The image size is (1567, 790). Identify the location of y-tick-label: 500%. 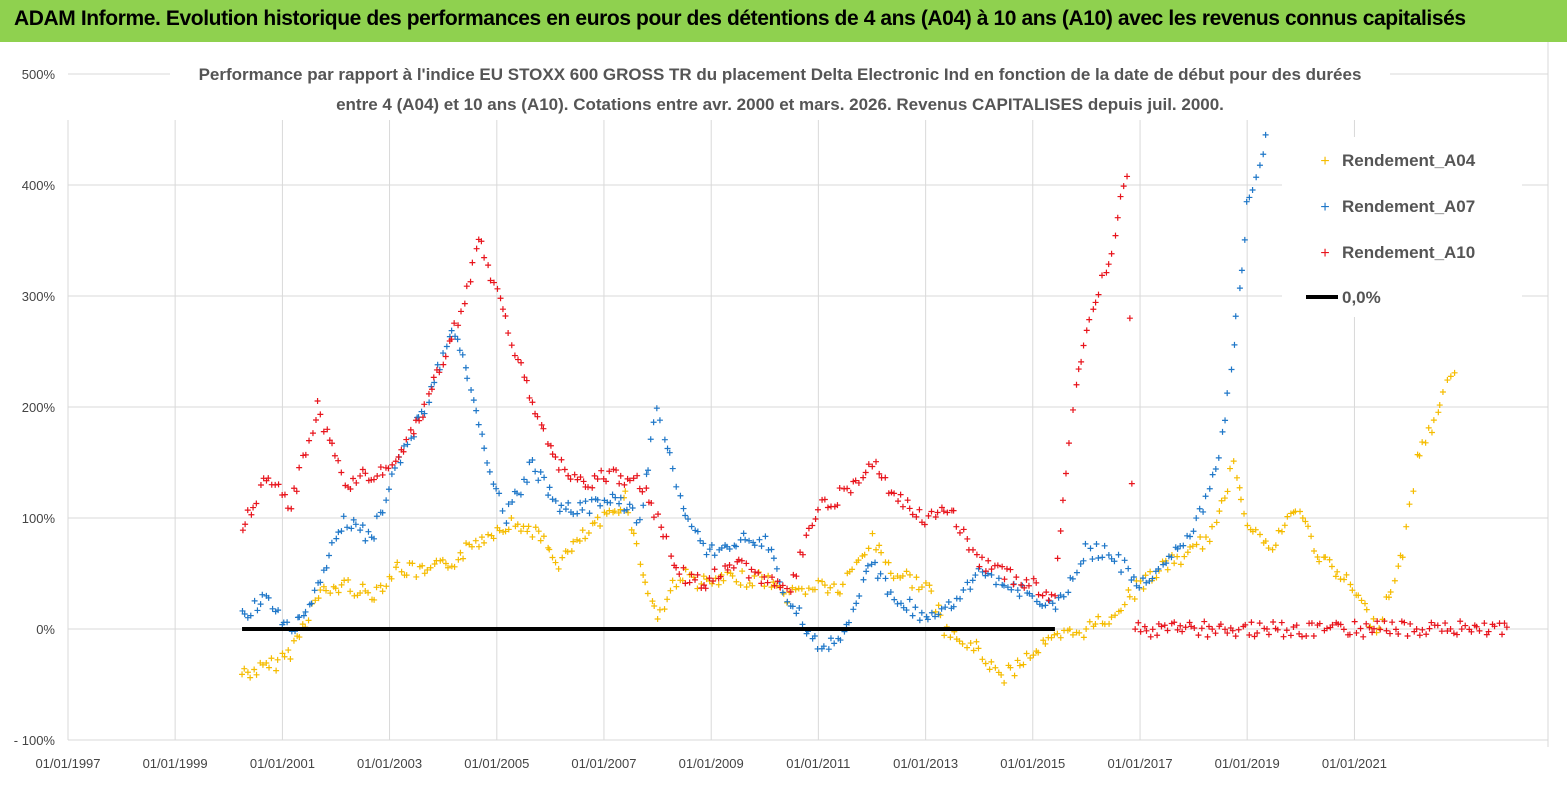
(39, 74).